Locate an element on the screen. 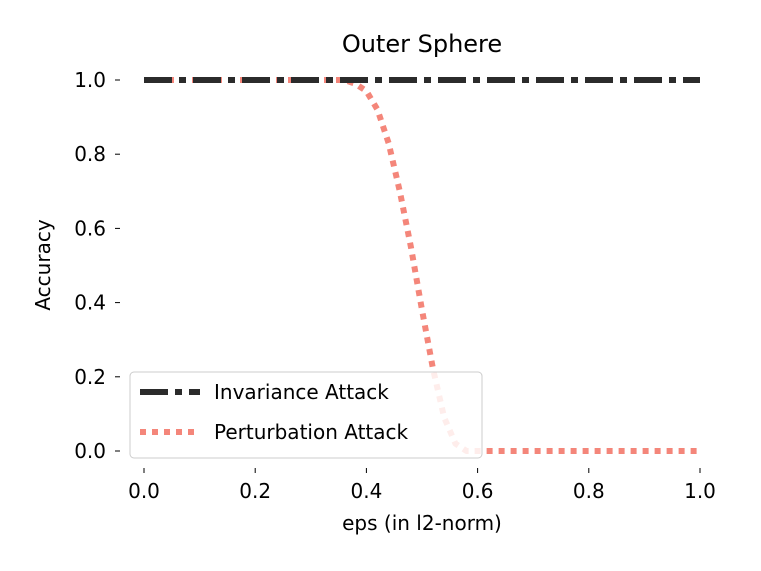 The height and width of the screenshot is (571, 761). y-axis-label: Accuracy is located at coordinates (43, 264).